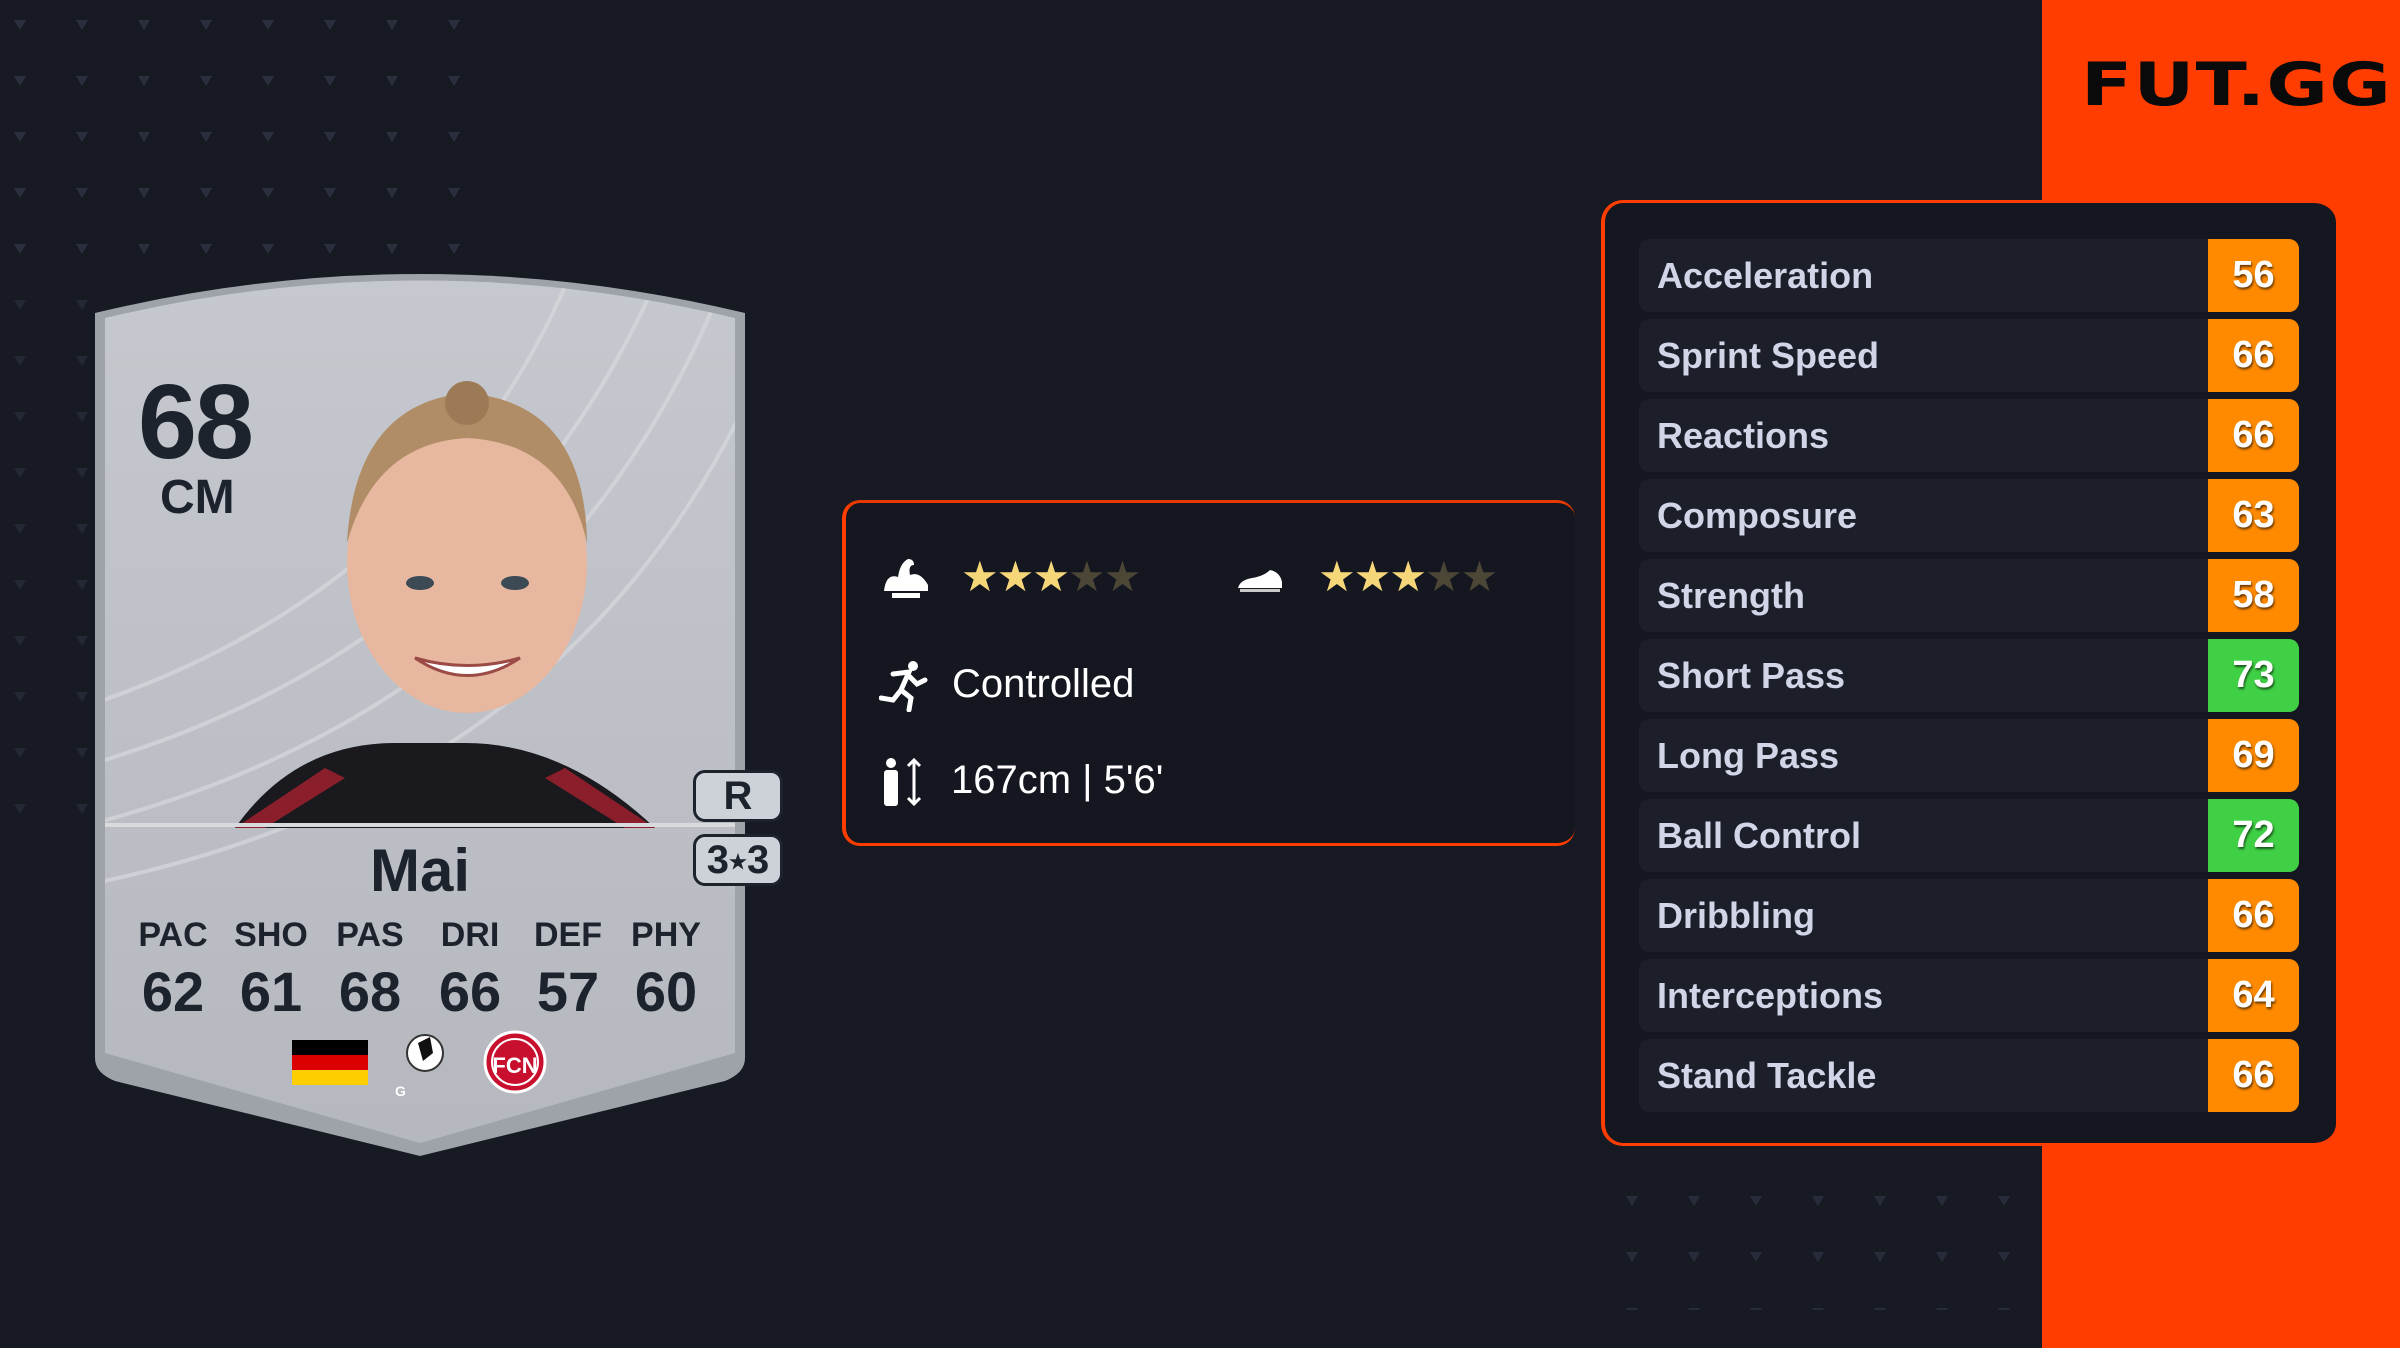 The height and width of the screenshot is (1348, 2400). Describe the element at coordinates (1759, 835) in the screenshot. I see `stat-label: Ball Control` at that location.